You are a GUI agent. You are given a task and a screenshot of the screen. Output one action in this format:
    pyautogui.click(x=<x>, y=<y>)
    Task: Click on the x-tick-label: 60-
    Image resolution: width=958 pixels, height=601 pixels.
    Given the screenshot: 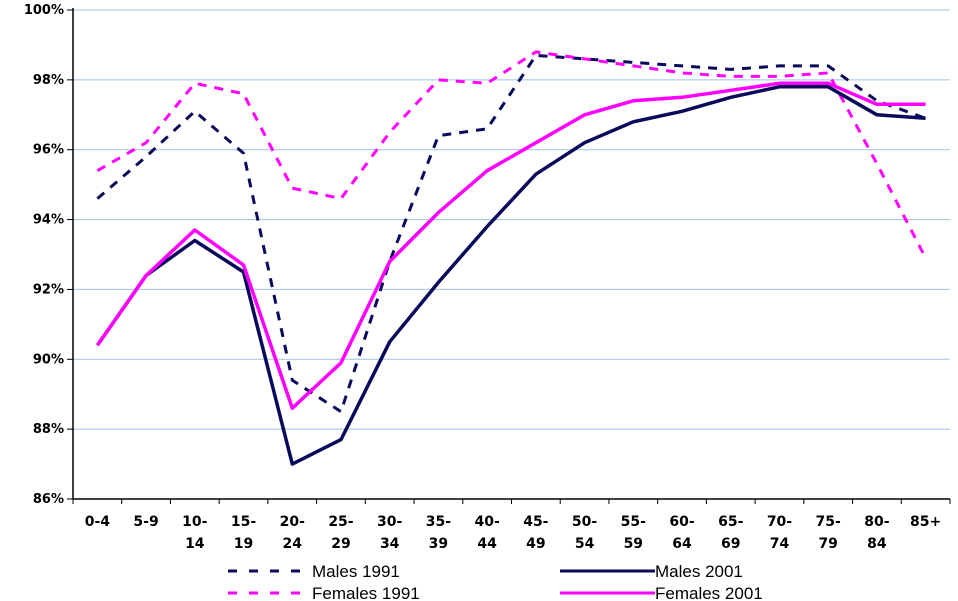 What is the action you would take?
    pyautogui.click(x=681, y=522)
    